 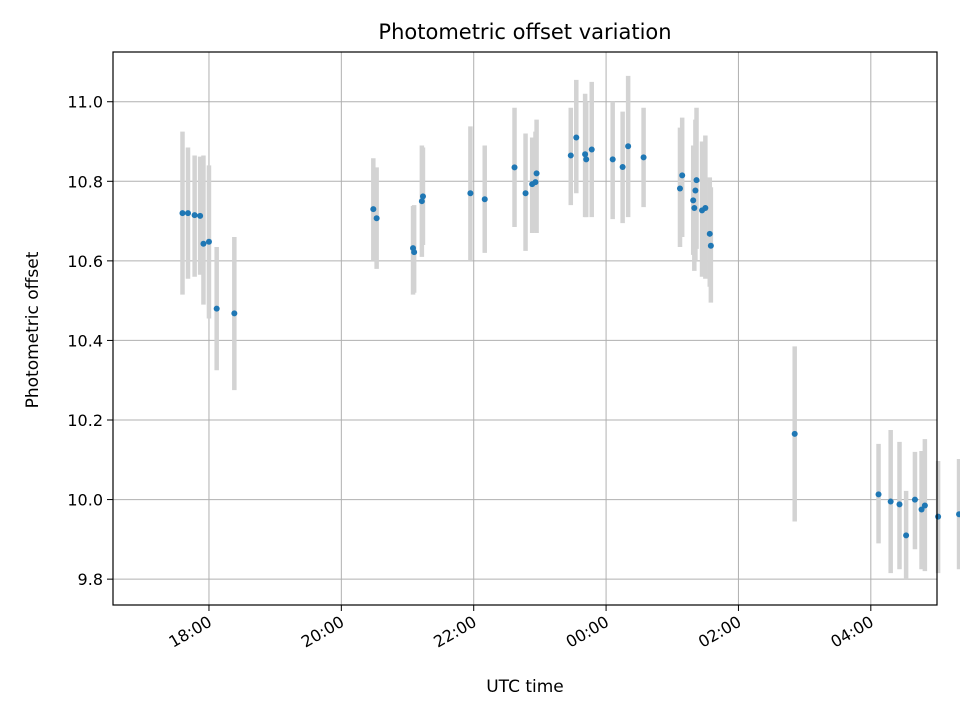 What do you see at coordinates (85, 261) in the screenshot?
I see `y-tick-label: 10.6` at bounding box center [85, 261].